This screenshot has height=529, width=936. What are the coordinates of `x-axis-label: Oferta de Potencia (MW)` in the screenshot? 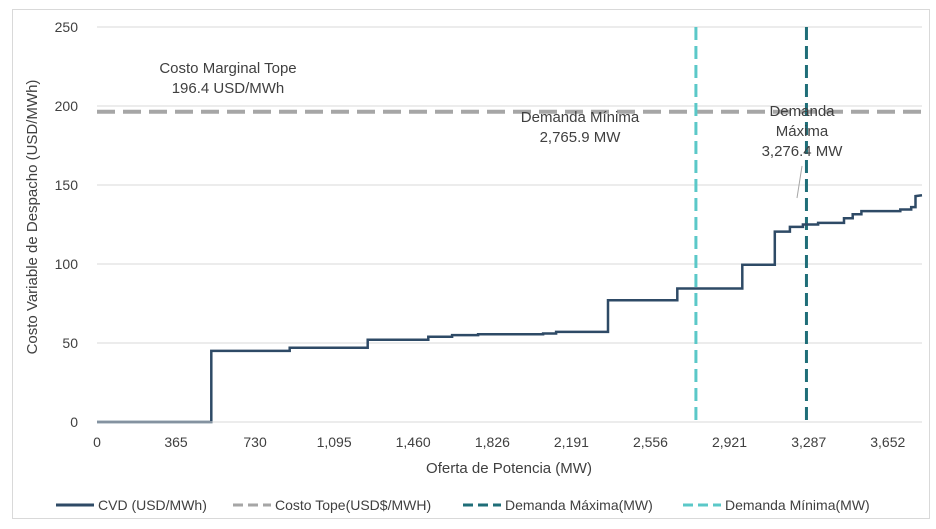 It's located at (509, 468).